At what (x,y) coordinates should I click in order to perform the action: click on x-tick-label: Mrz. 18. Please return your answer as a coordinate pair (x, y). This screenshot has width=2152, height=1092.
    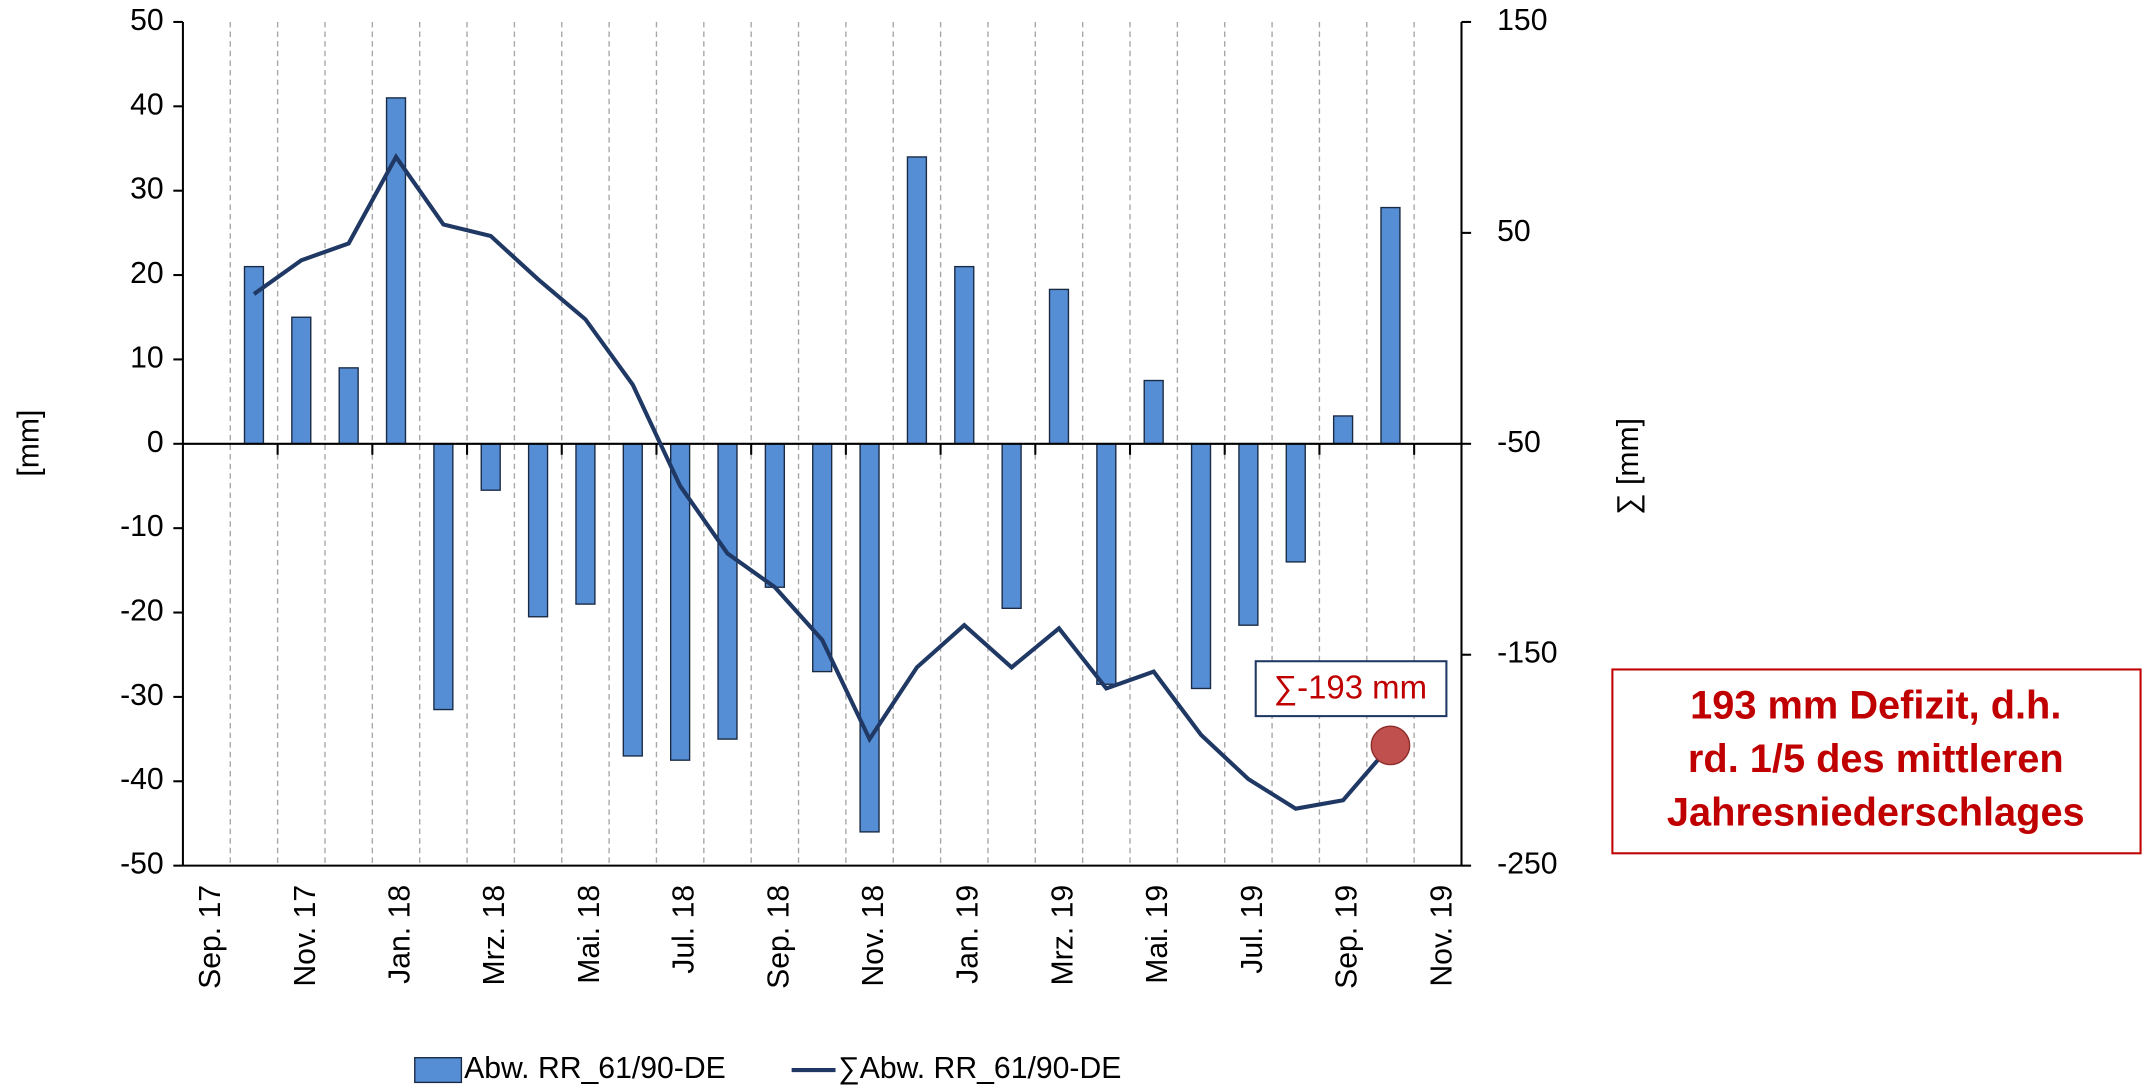
    Looking at the image, I should click on (494, 935).